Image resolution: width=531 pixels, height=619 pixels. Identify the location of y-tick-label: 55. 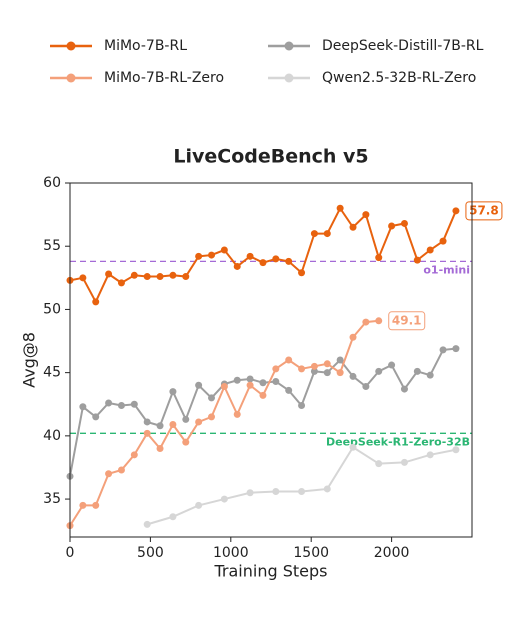
(52, 246).